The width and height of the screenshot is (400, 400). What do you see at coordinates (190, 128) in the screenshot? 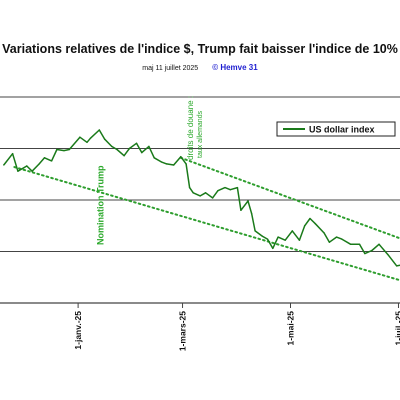
I see `annotation-tariffs: droits de douane :` at bounding box center [190, 128].